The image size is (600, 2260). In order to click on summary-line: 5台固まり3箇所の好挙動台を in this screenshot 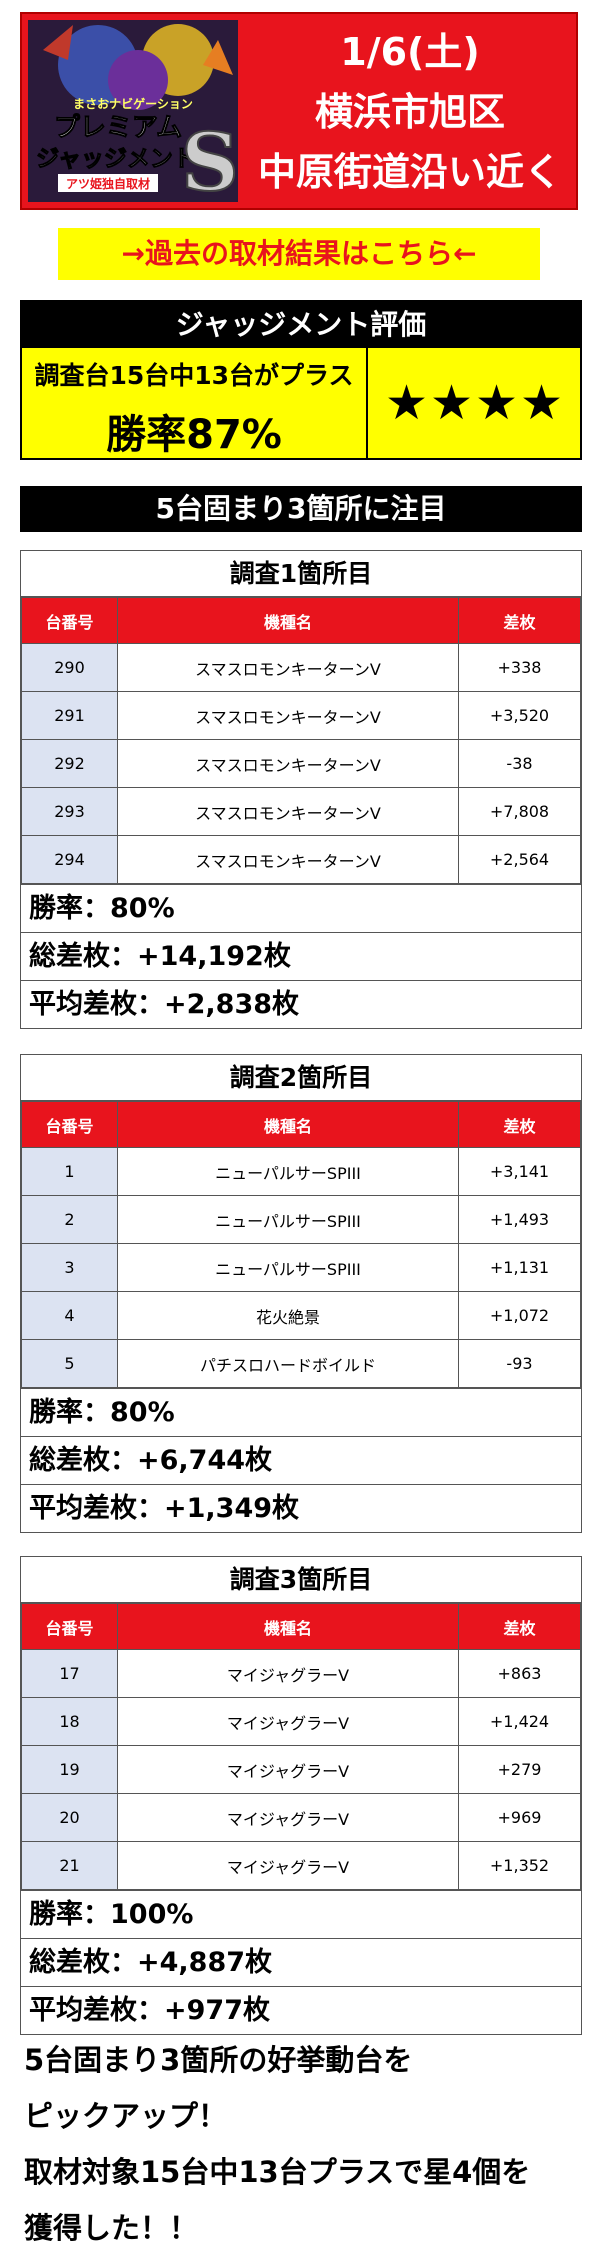, I will do `click(218, 2060)`.